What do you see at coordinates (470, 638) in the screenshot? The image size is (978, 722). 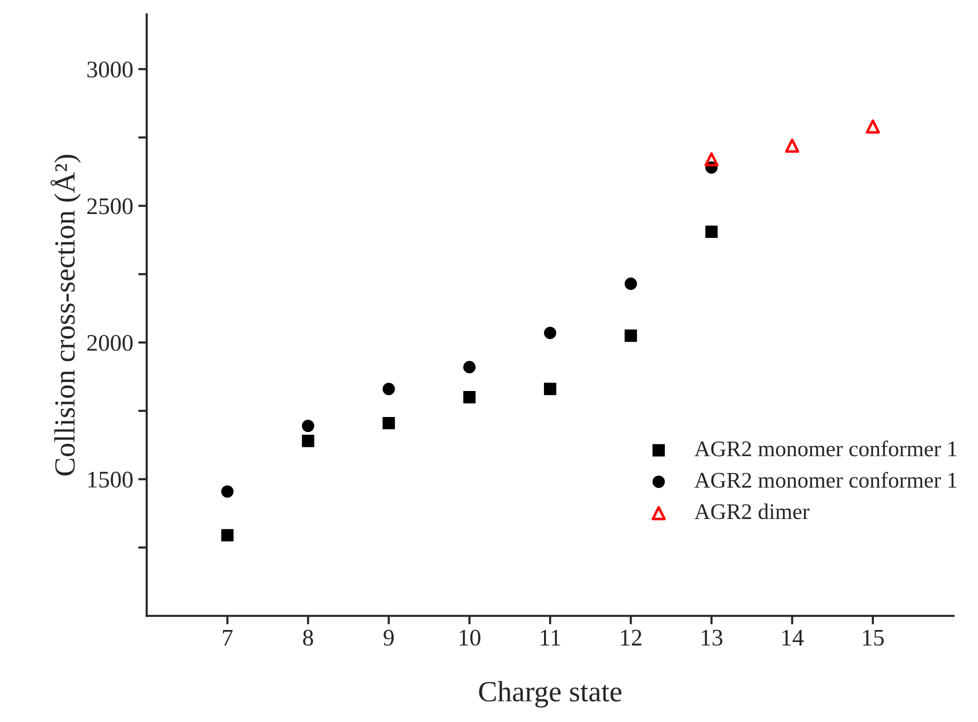 I see `x-tick-label: 10` at bounding box center [470, 638].